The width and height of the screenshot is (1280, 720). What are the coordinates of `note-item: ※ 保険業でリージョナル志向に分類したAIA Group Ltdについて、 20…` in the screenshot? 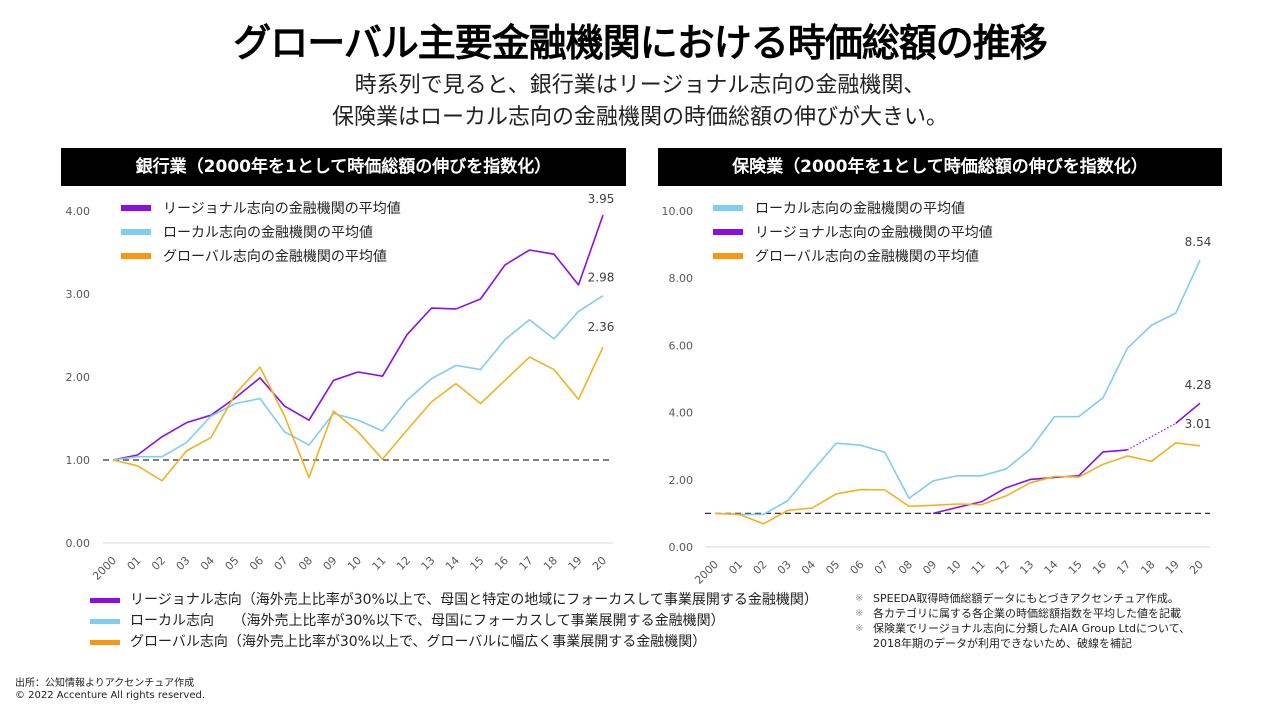 It's located at (1022, 636).